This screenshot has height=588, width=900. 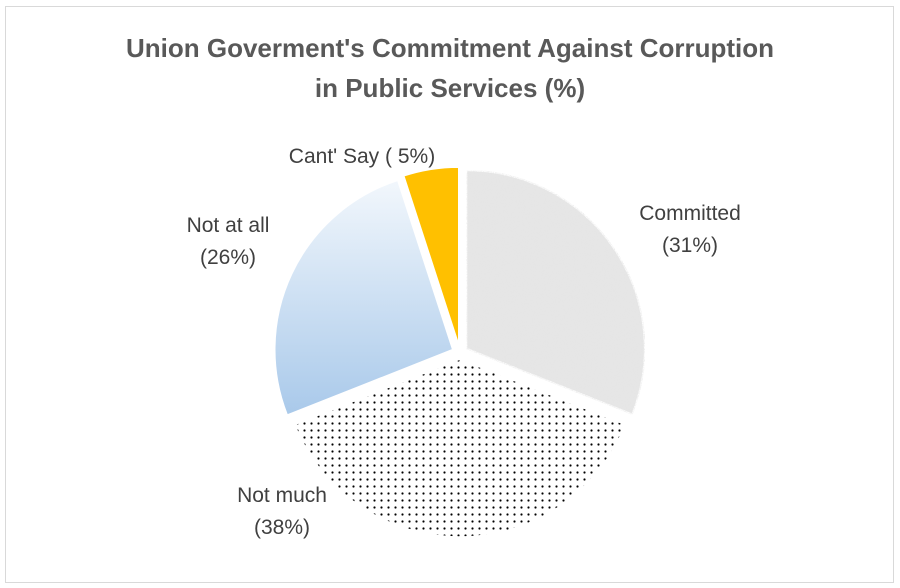 I want to click on pie-slice-cant-say, so click(x=431, y=256).